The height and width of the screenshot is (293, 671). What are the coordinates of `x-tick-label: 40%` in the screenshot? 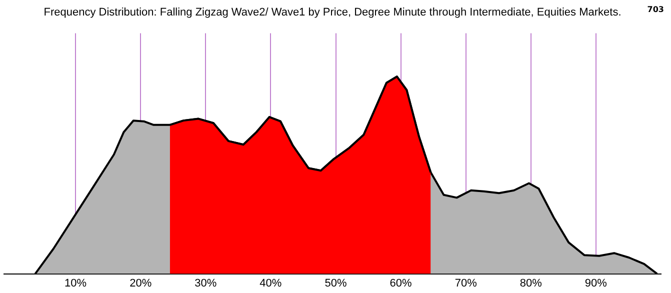 It's located at (271, 283).